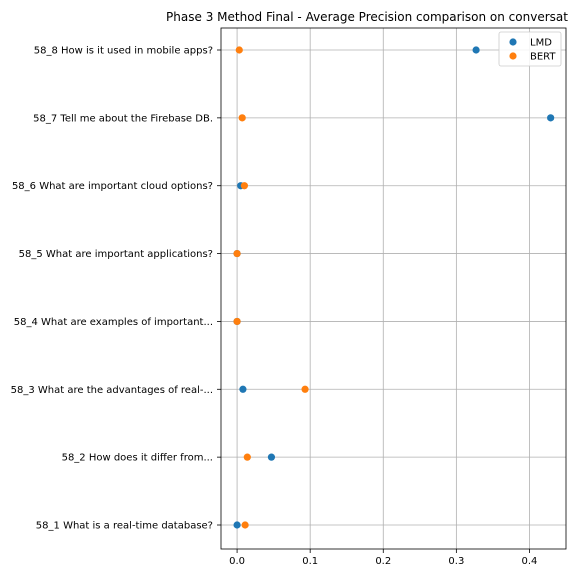  What do you see at coordinates (116, 254) in the screenshot?
I see `y-tick-label: 58_5 What are important applications?` at bounding box center [116, 254].